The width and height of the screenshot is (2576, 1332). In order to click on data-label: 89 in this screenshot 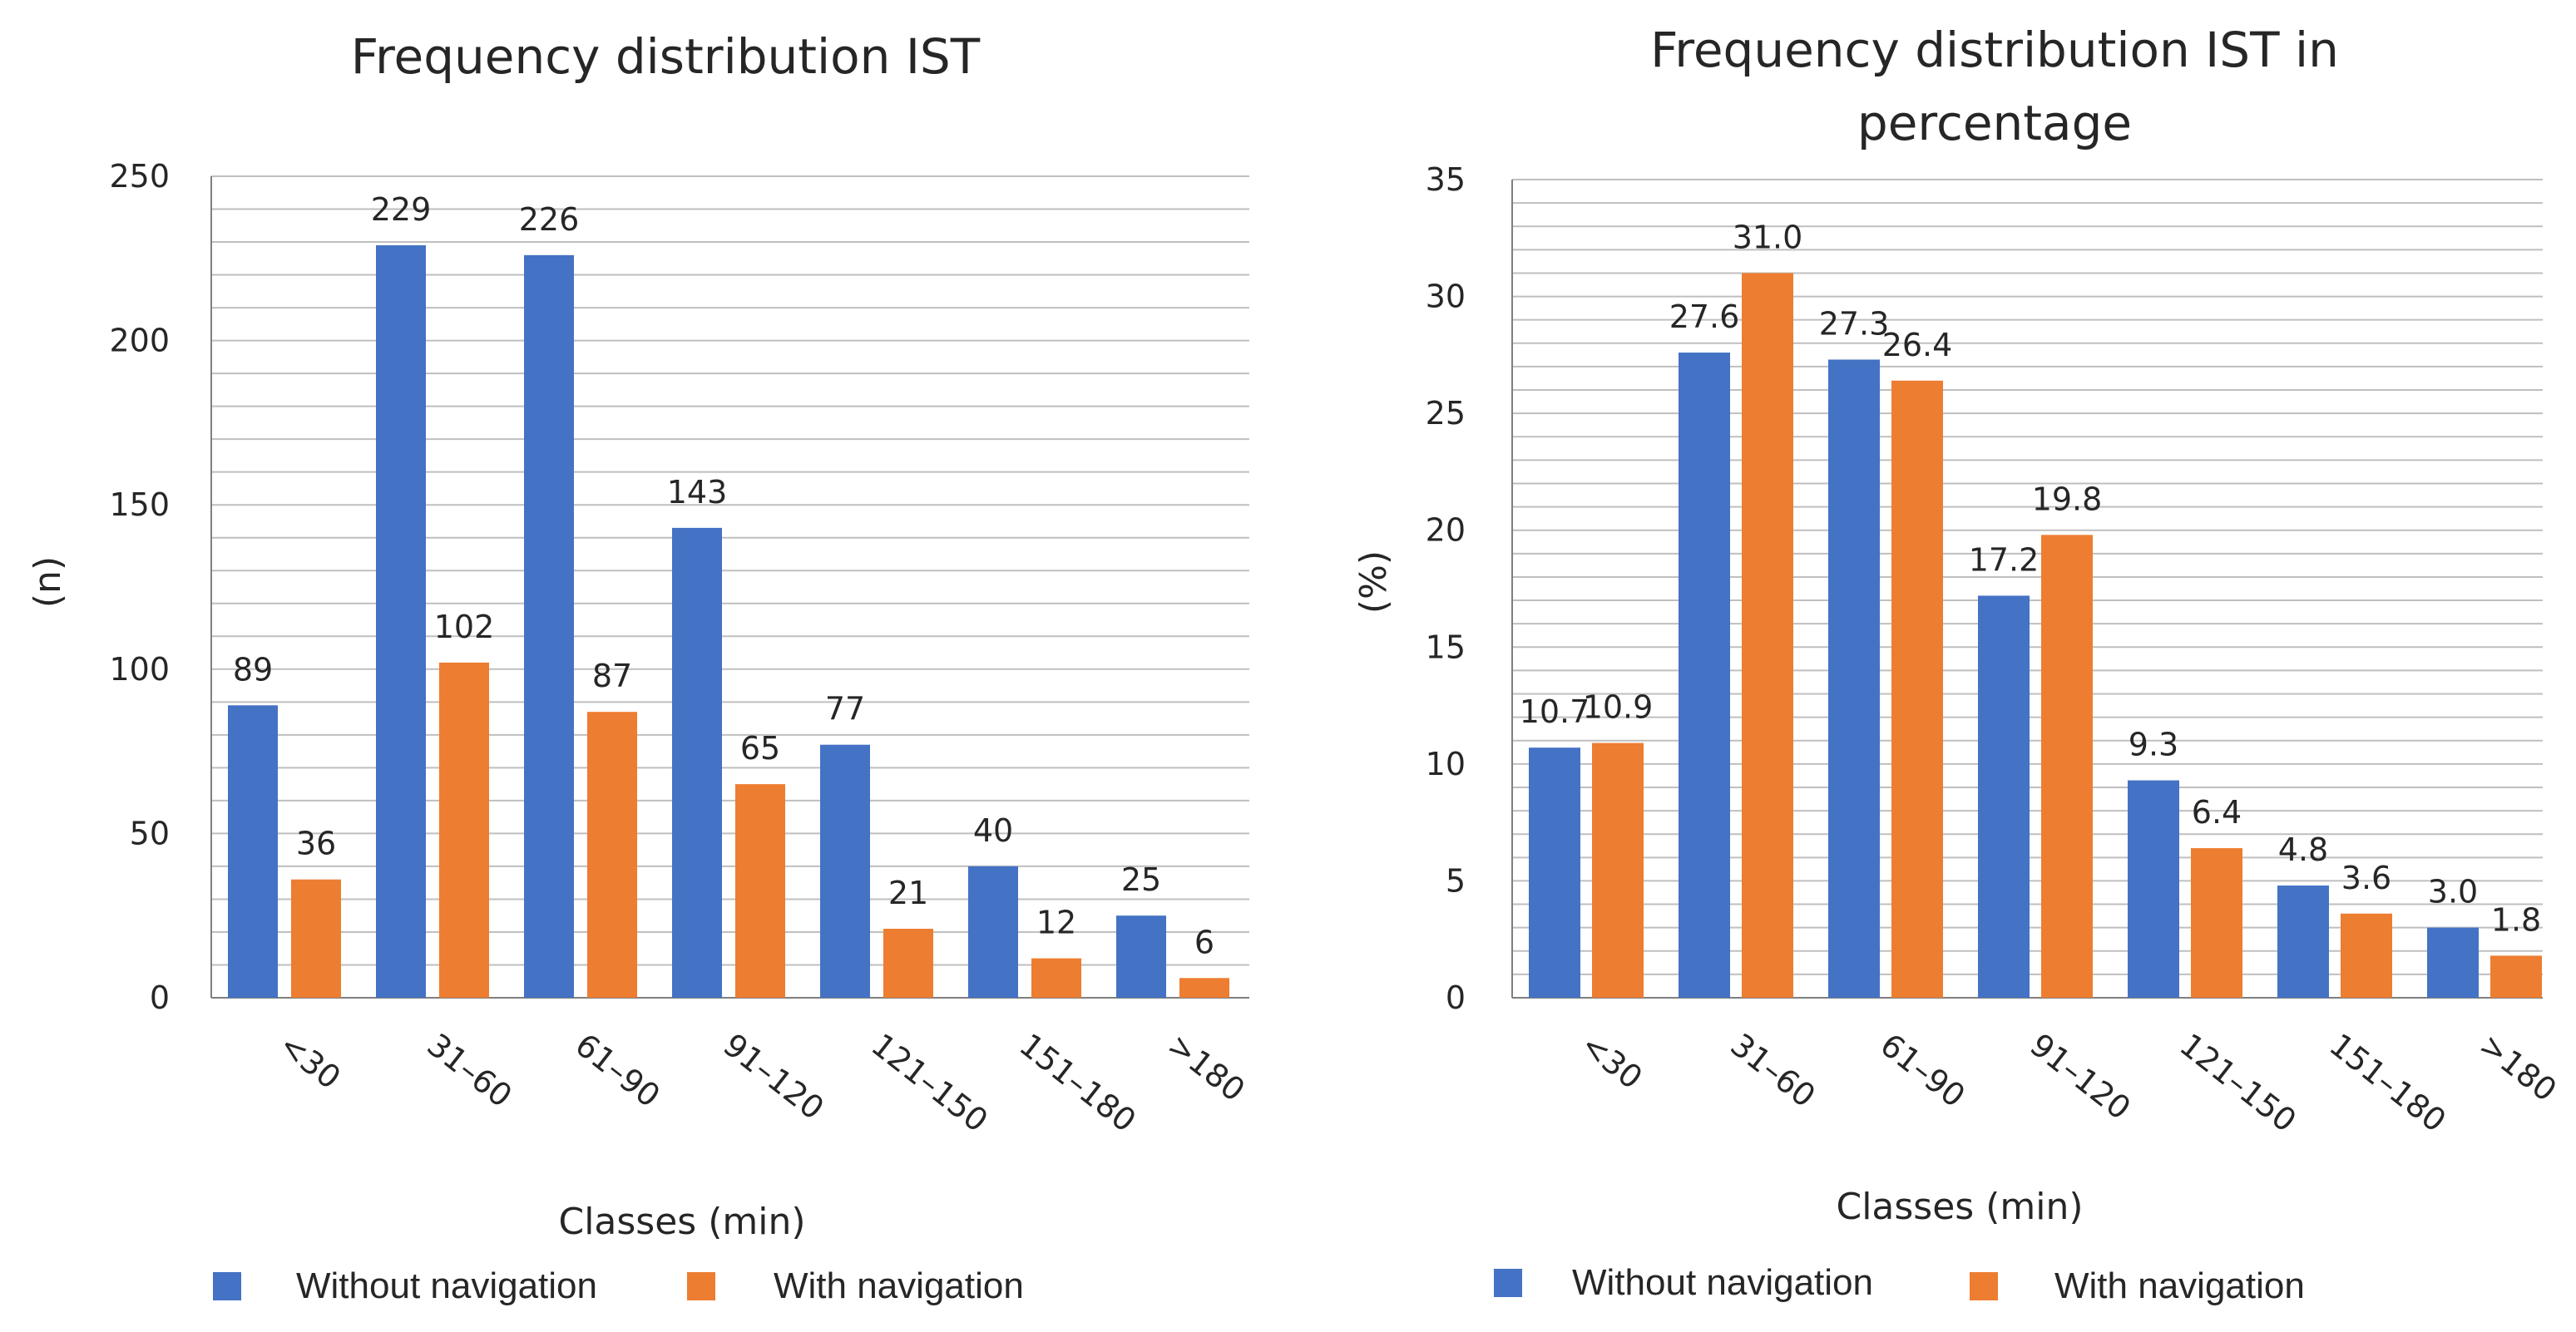, I will do `click(253, 669)`.